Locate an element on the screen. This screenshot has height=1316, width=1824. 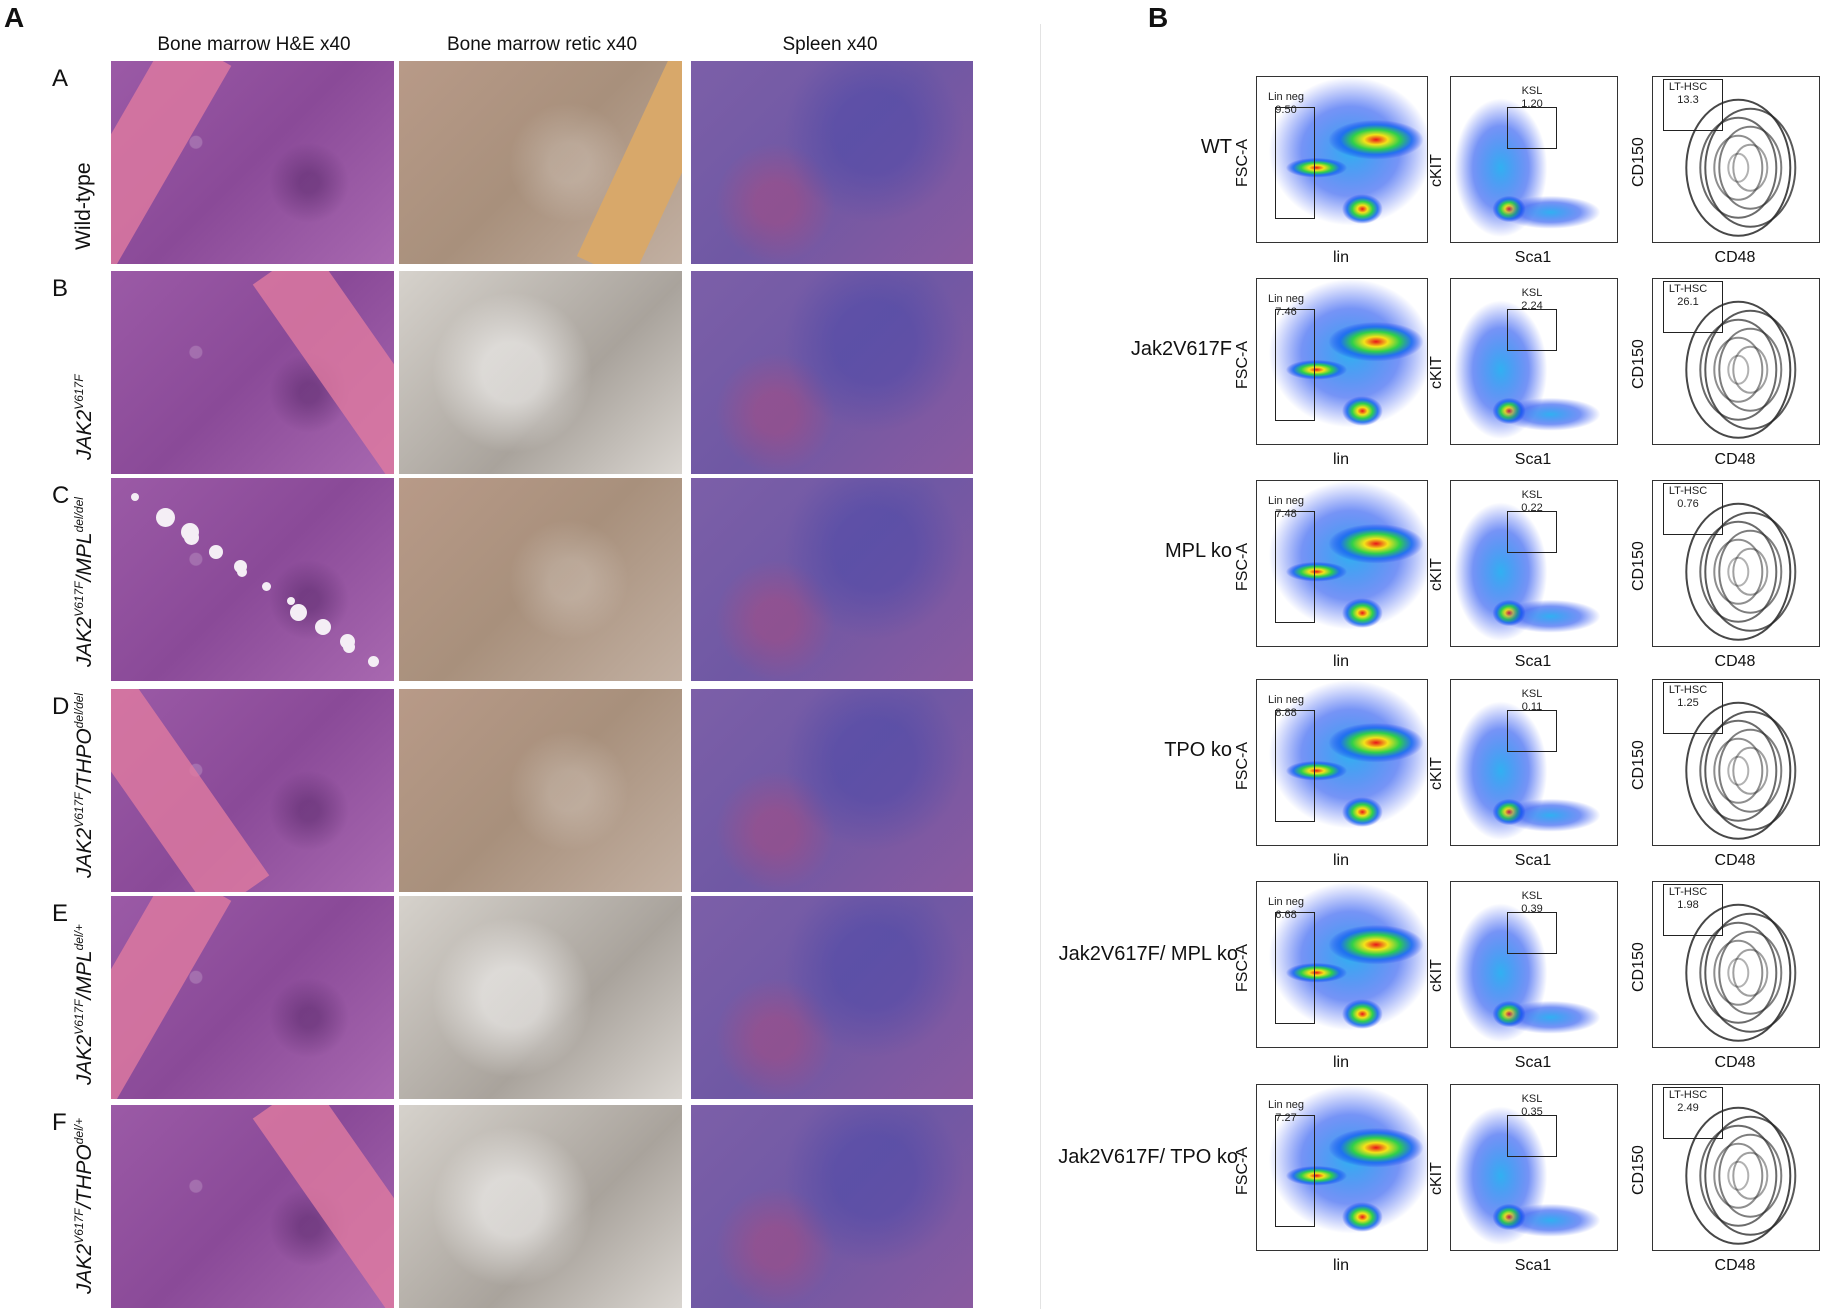
lt-hsc-gate-label: LT-HSC 13.3 is located at coordinates (1688, 93).